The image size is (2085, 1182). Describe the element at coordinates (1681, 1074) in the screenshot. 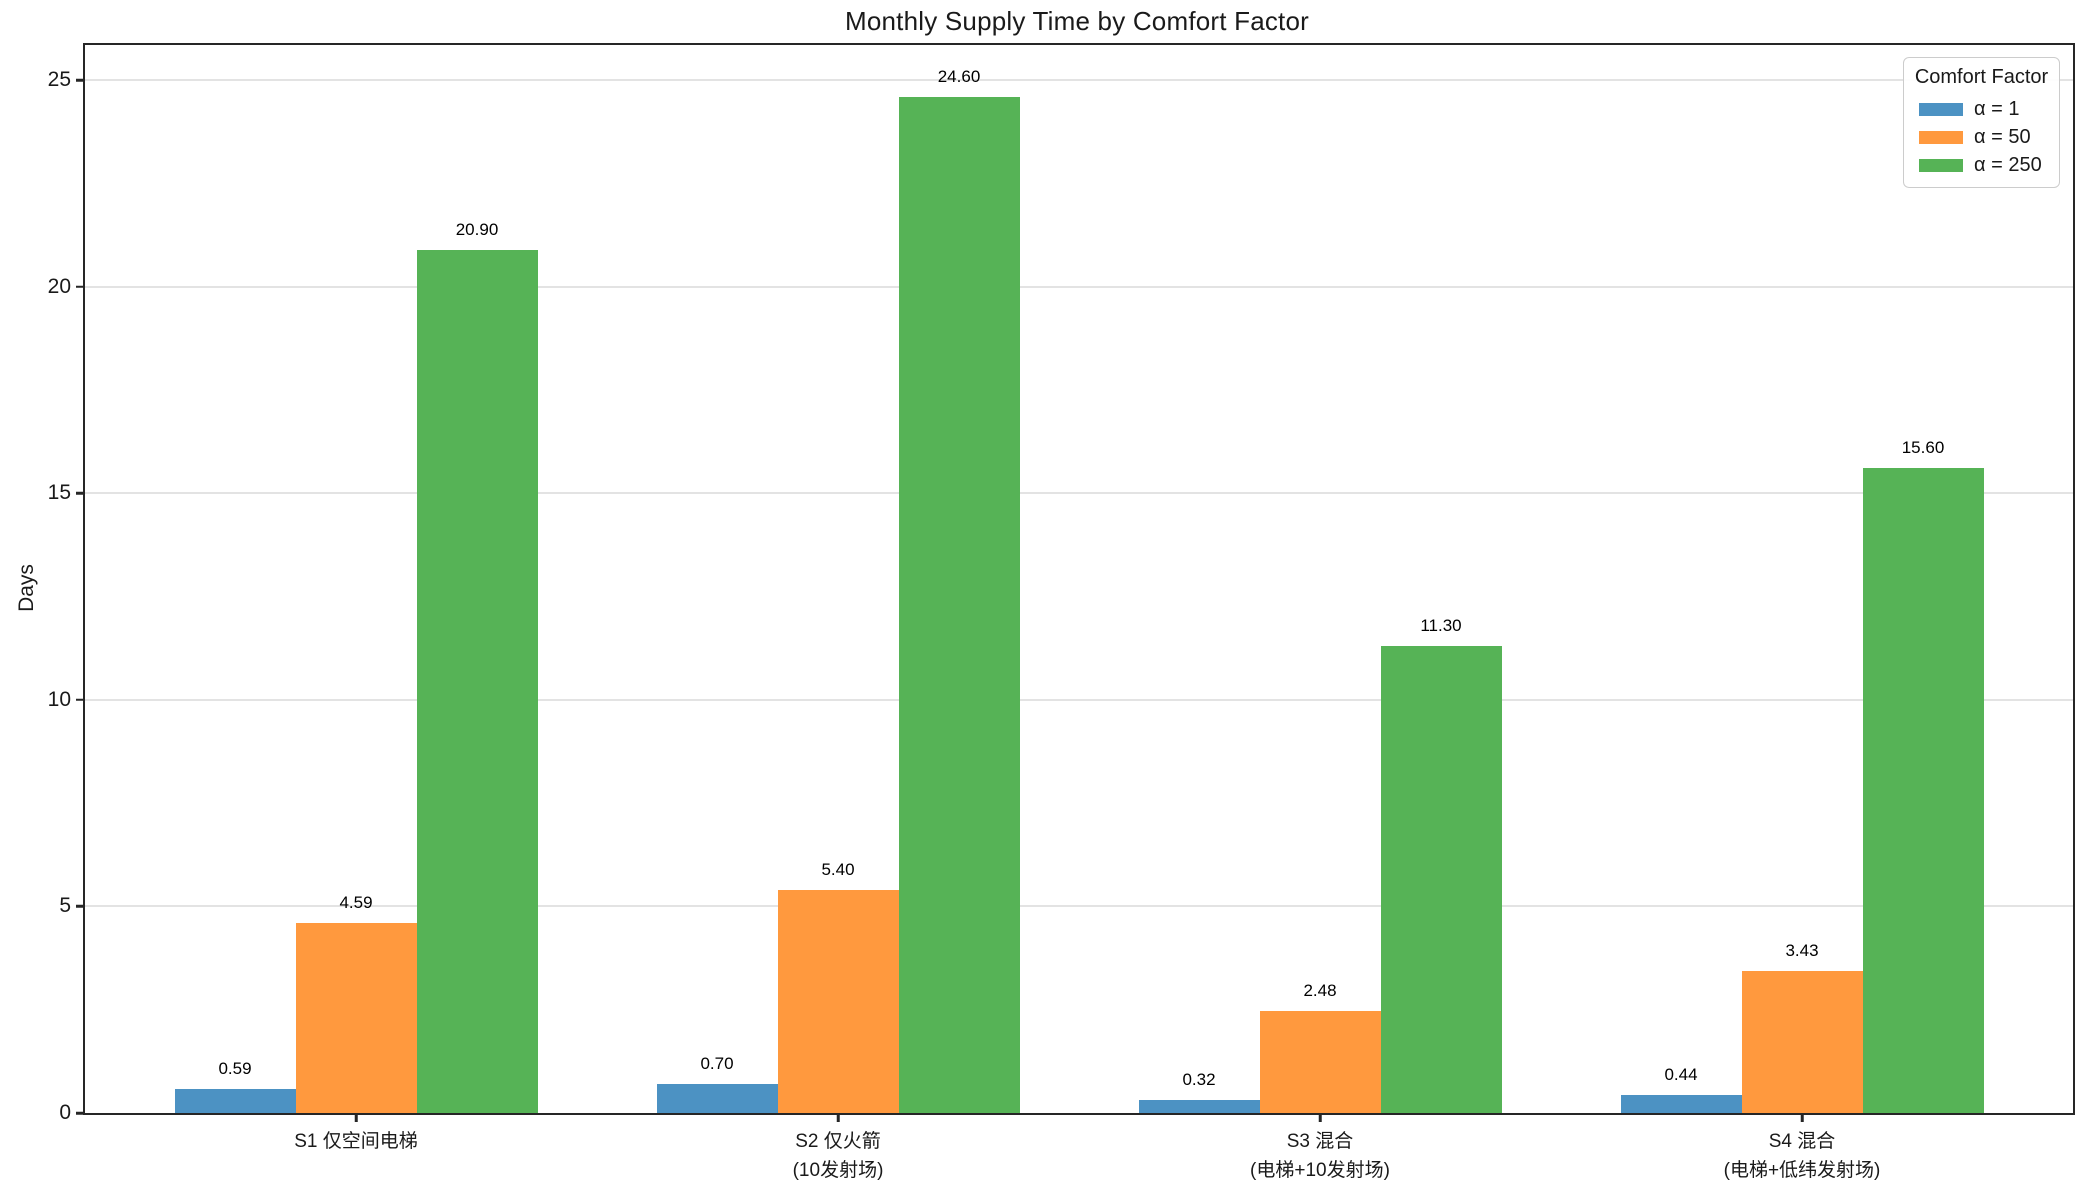

I see `bar-value-label: 0.44` at that location.